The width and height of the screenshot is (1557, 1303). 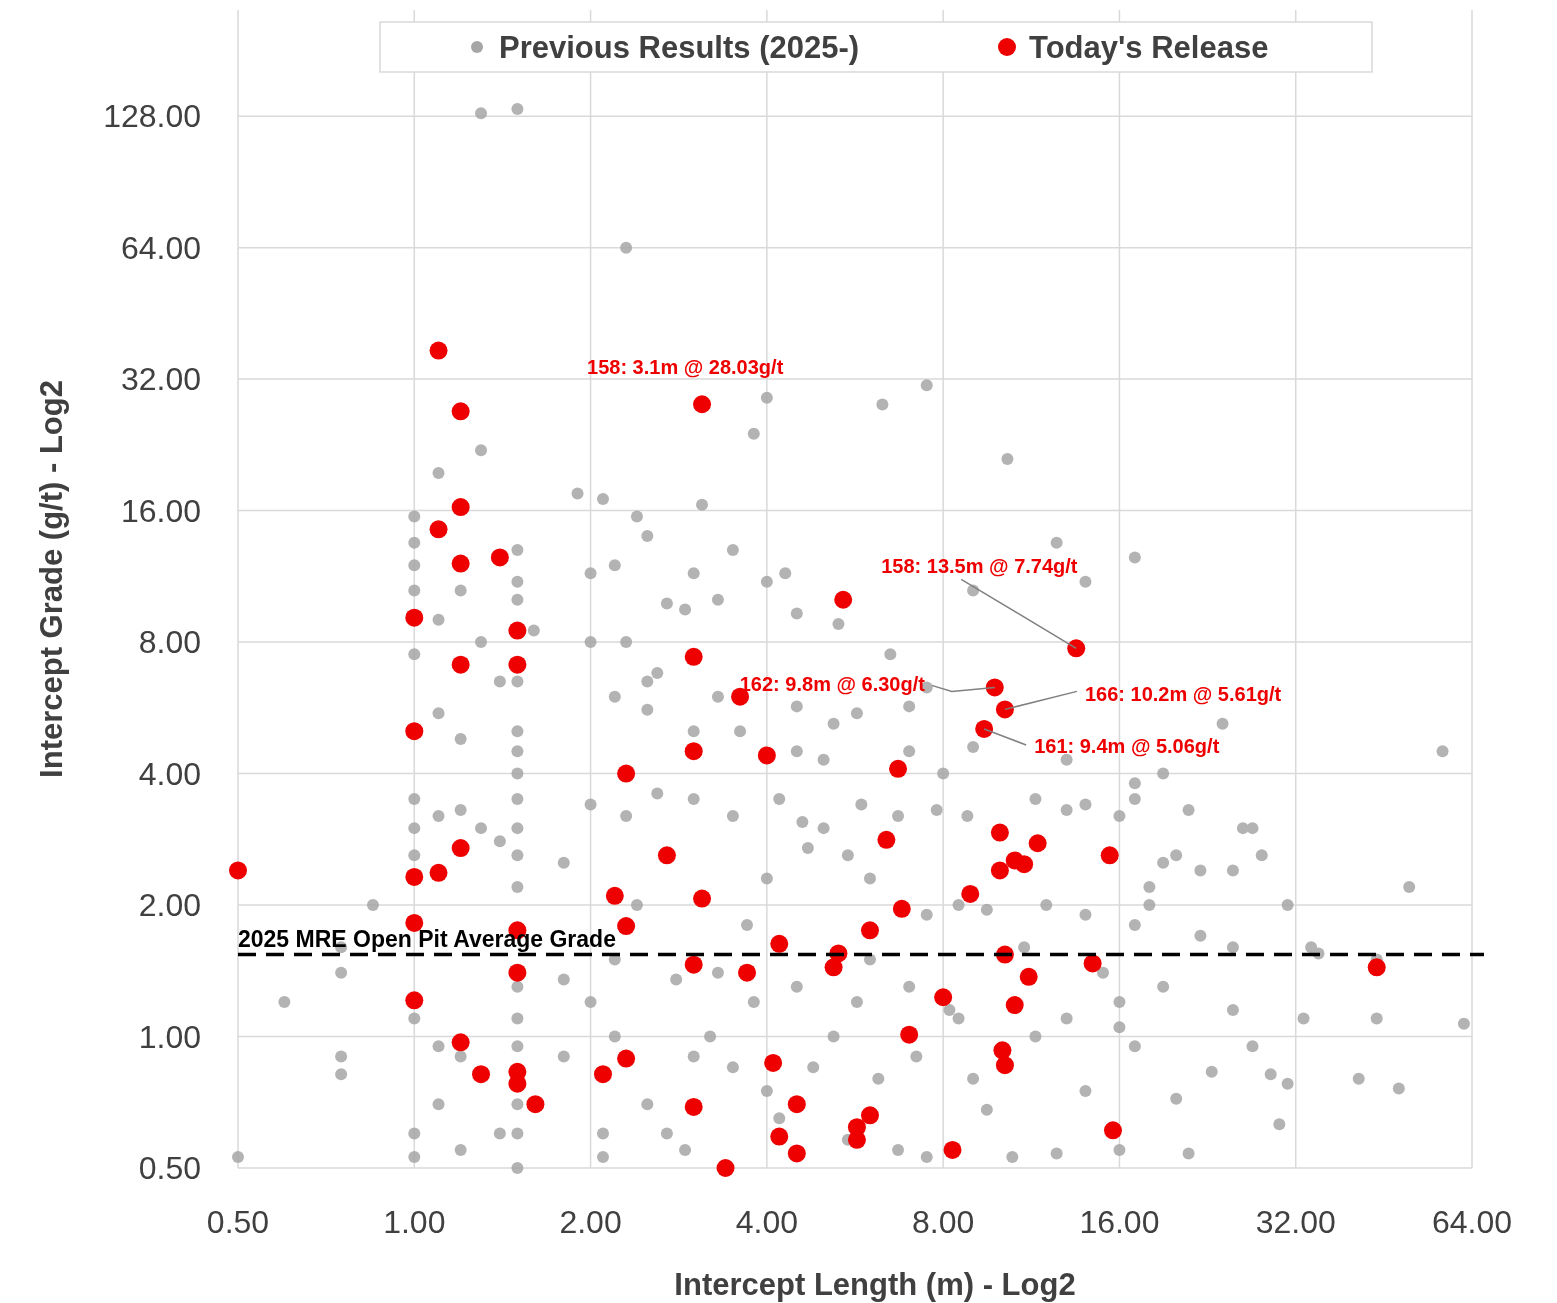 What do you see at coordinates (427, 938) in the screenshot?
I see `ref-line-label: 2025 MRE Open Pit Average Grade` at bounding box center [427, 938].